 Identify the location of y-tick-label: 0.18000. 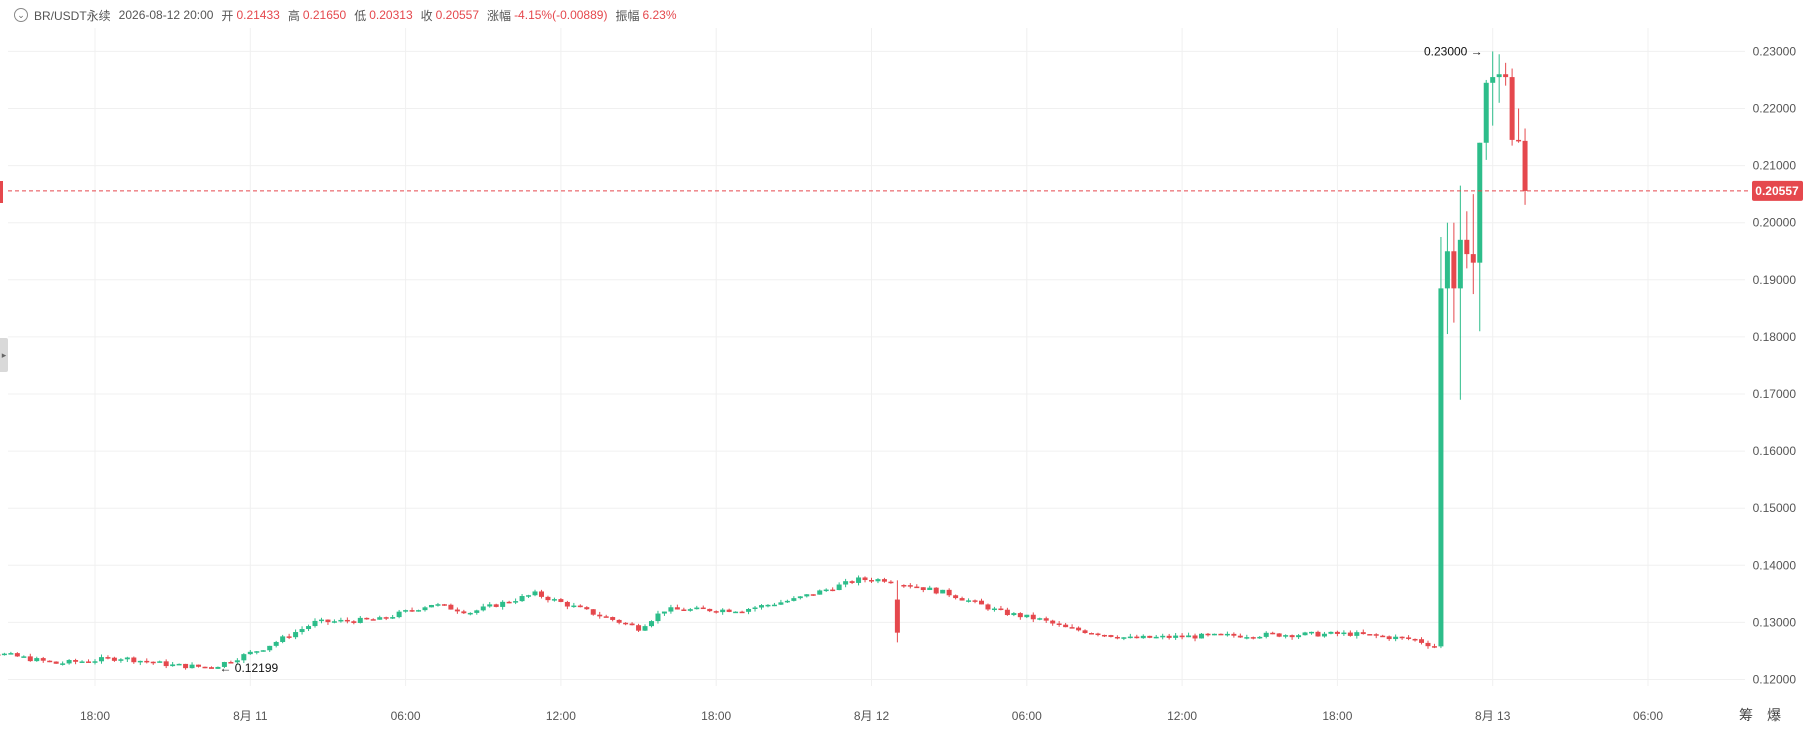
(1775, 337).